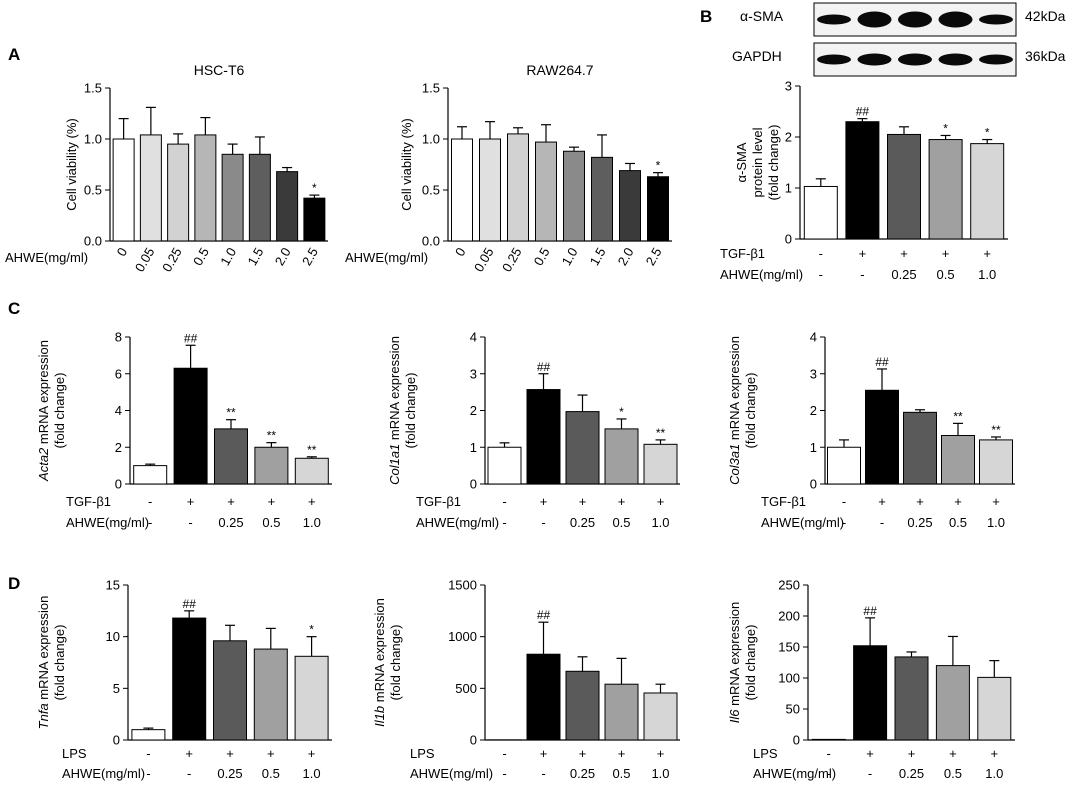 The height and width of the screenshot is (787, 1072). Describe the element at coordinates (788, 86) in the screenshot. I see `y-tick-label: 3` at that location.